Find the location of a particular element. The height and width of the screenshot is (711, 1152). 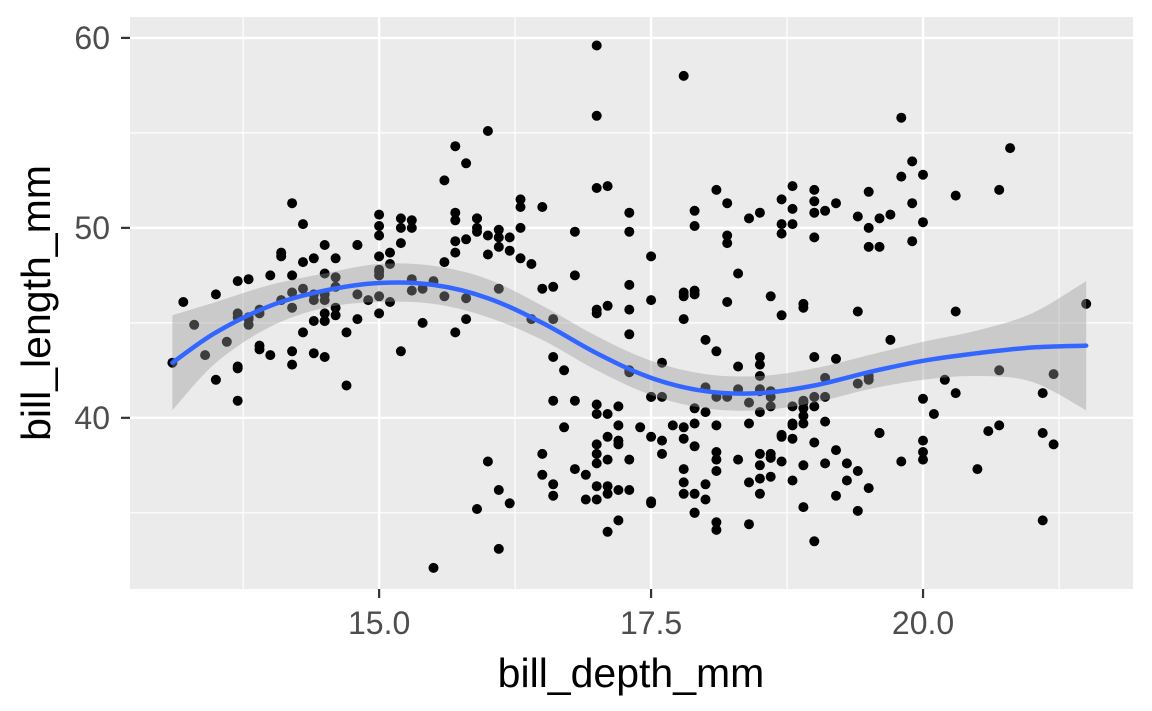

smooth-line is located at coordinates (629, 338).